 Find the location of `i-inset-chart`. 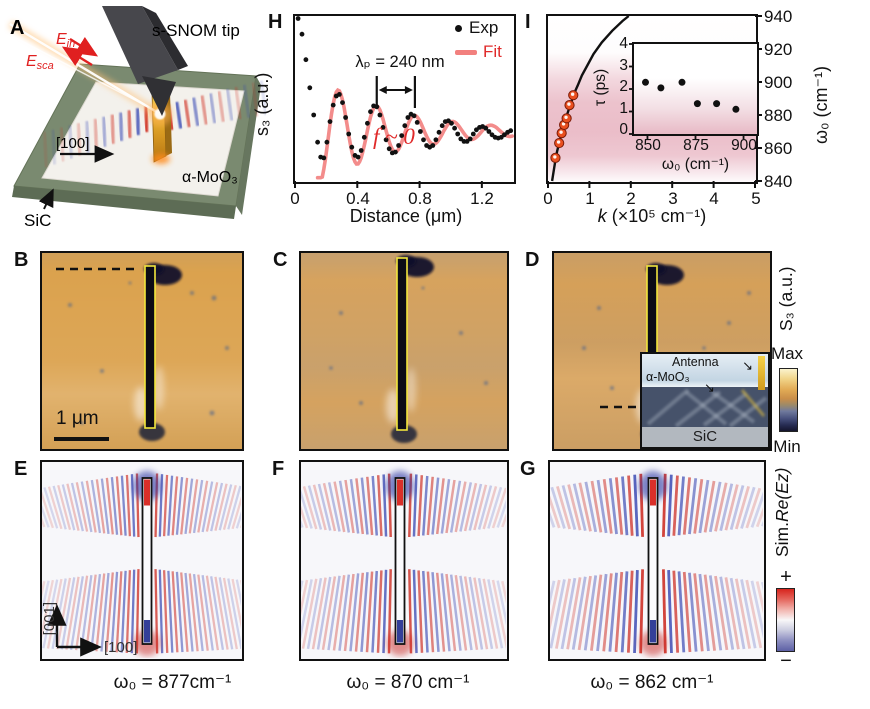

i-inset-chart is located at coordinates (687, 91).